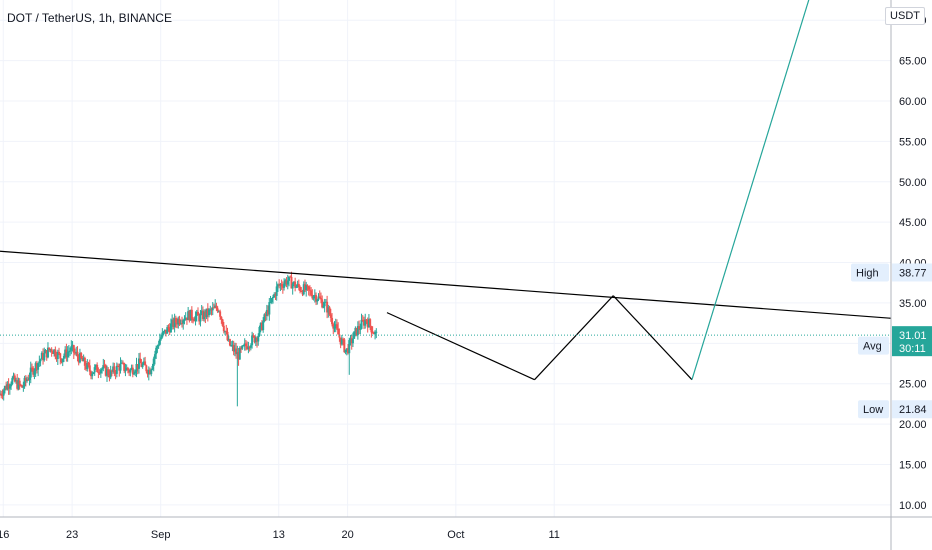  What do you see at coordinates (913, 506) in the screenshot?
I see `y-tick-label: 10.00` at bounding box center [913, 506].